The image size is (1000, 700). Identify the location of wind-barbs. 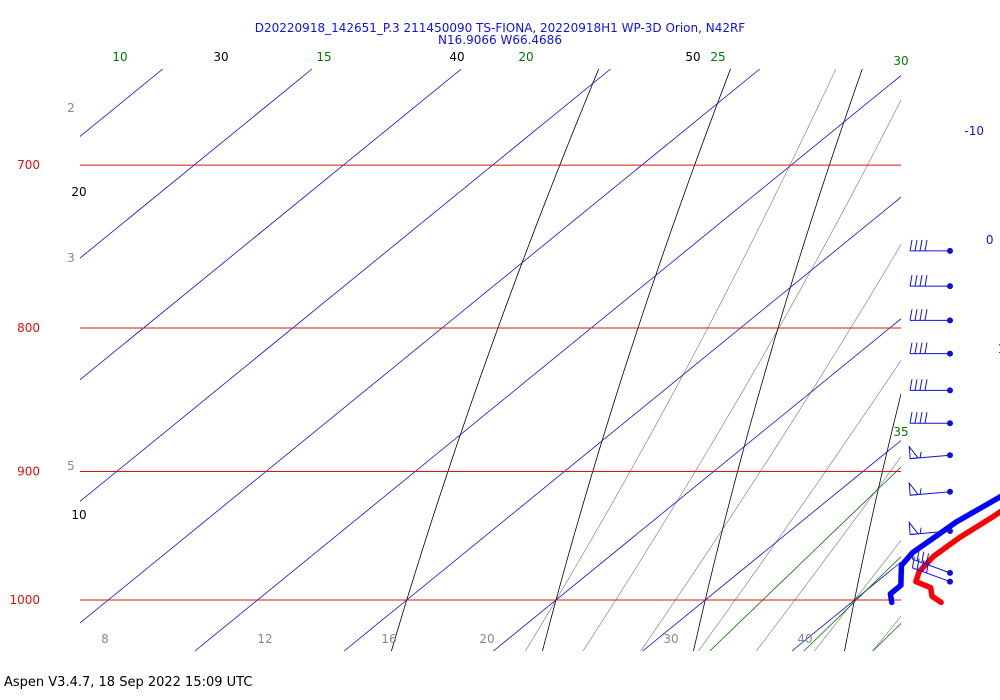
(930, 412).